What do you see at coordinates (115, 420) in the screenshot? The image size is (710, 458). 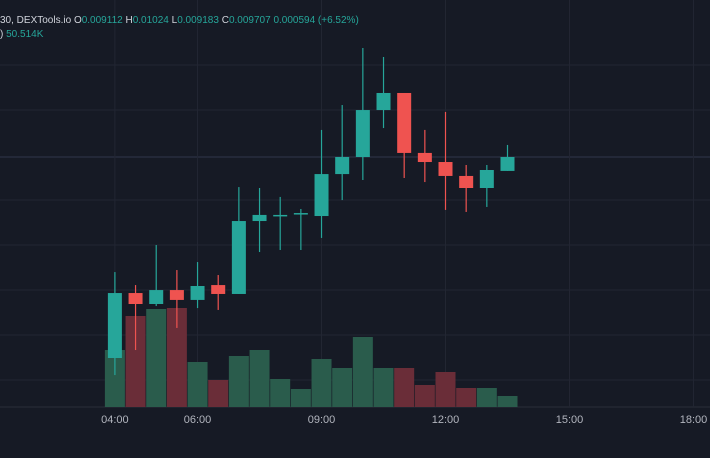 I see `x-tick-label: 04:00` at bounding box center [115, 420].